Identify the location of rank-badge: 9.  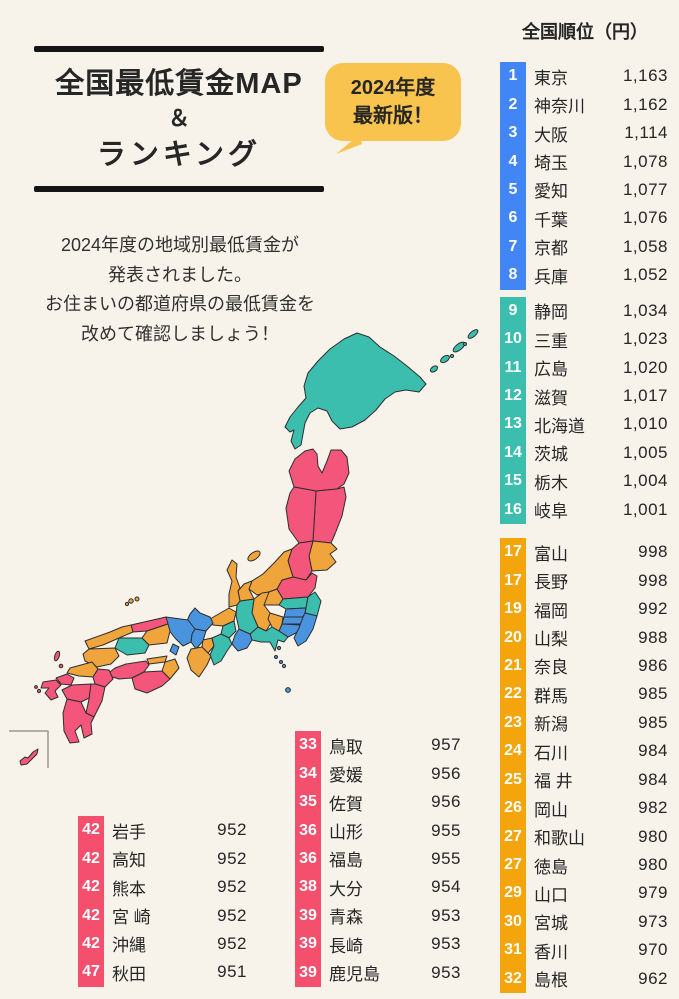
(513, 310).